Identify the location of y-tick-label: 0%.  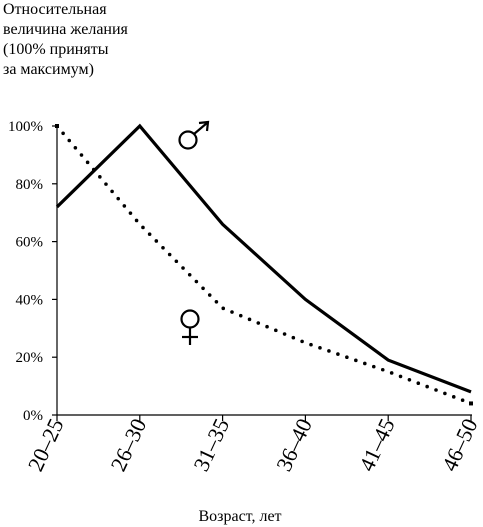
(33, 416).